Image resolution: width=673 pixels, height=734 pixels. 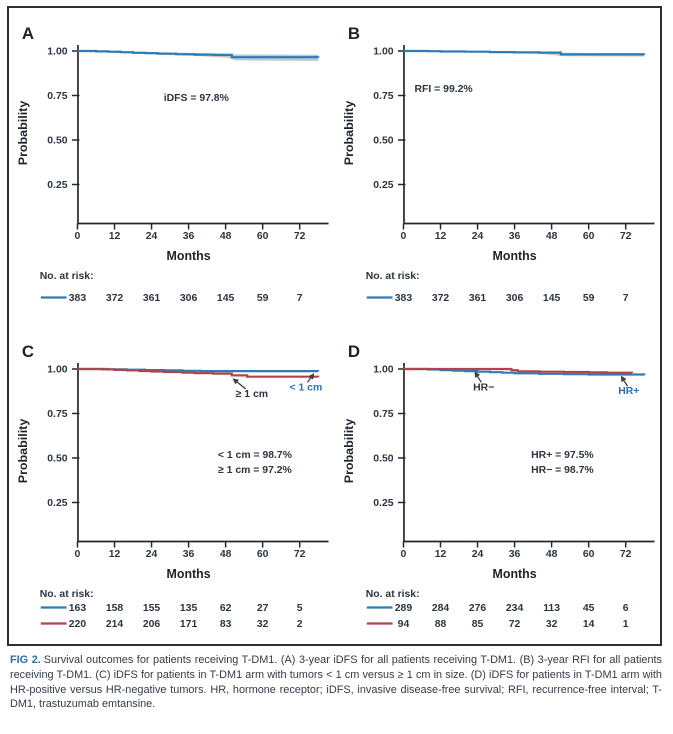 I want to click on risk-count: 214, so click(x=115, y=624).